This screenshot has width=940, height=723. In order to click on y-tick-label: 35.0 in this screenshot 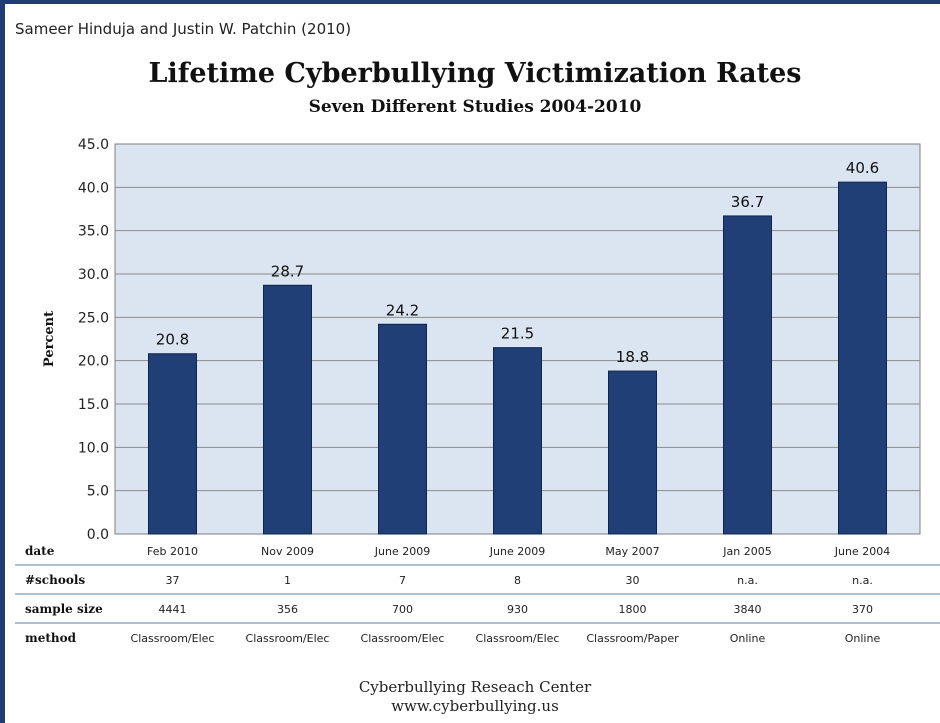, I will do `click(93, 232)`.